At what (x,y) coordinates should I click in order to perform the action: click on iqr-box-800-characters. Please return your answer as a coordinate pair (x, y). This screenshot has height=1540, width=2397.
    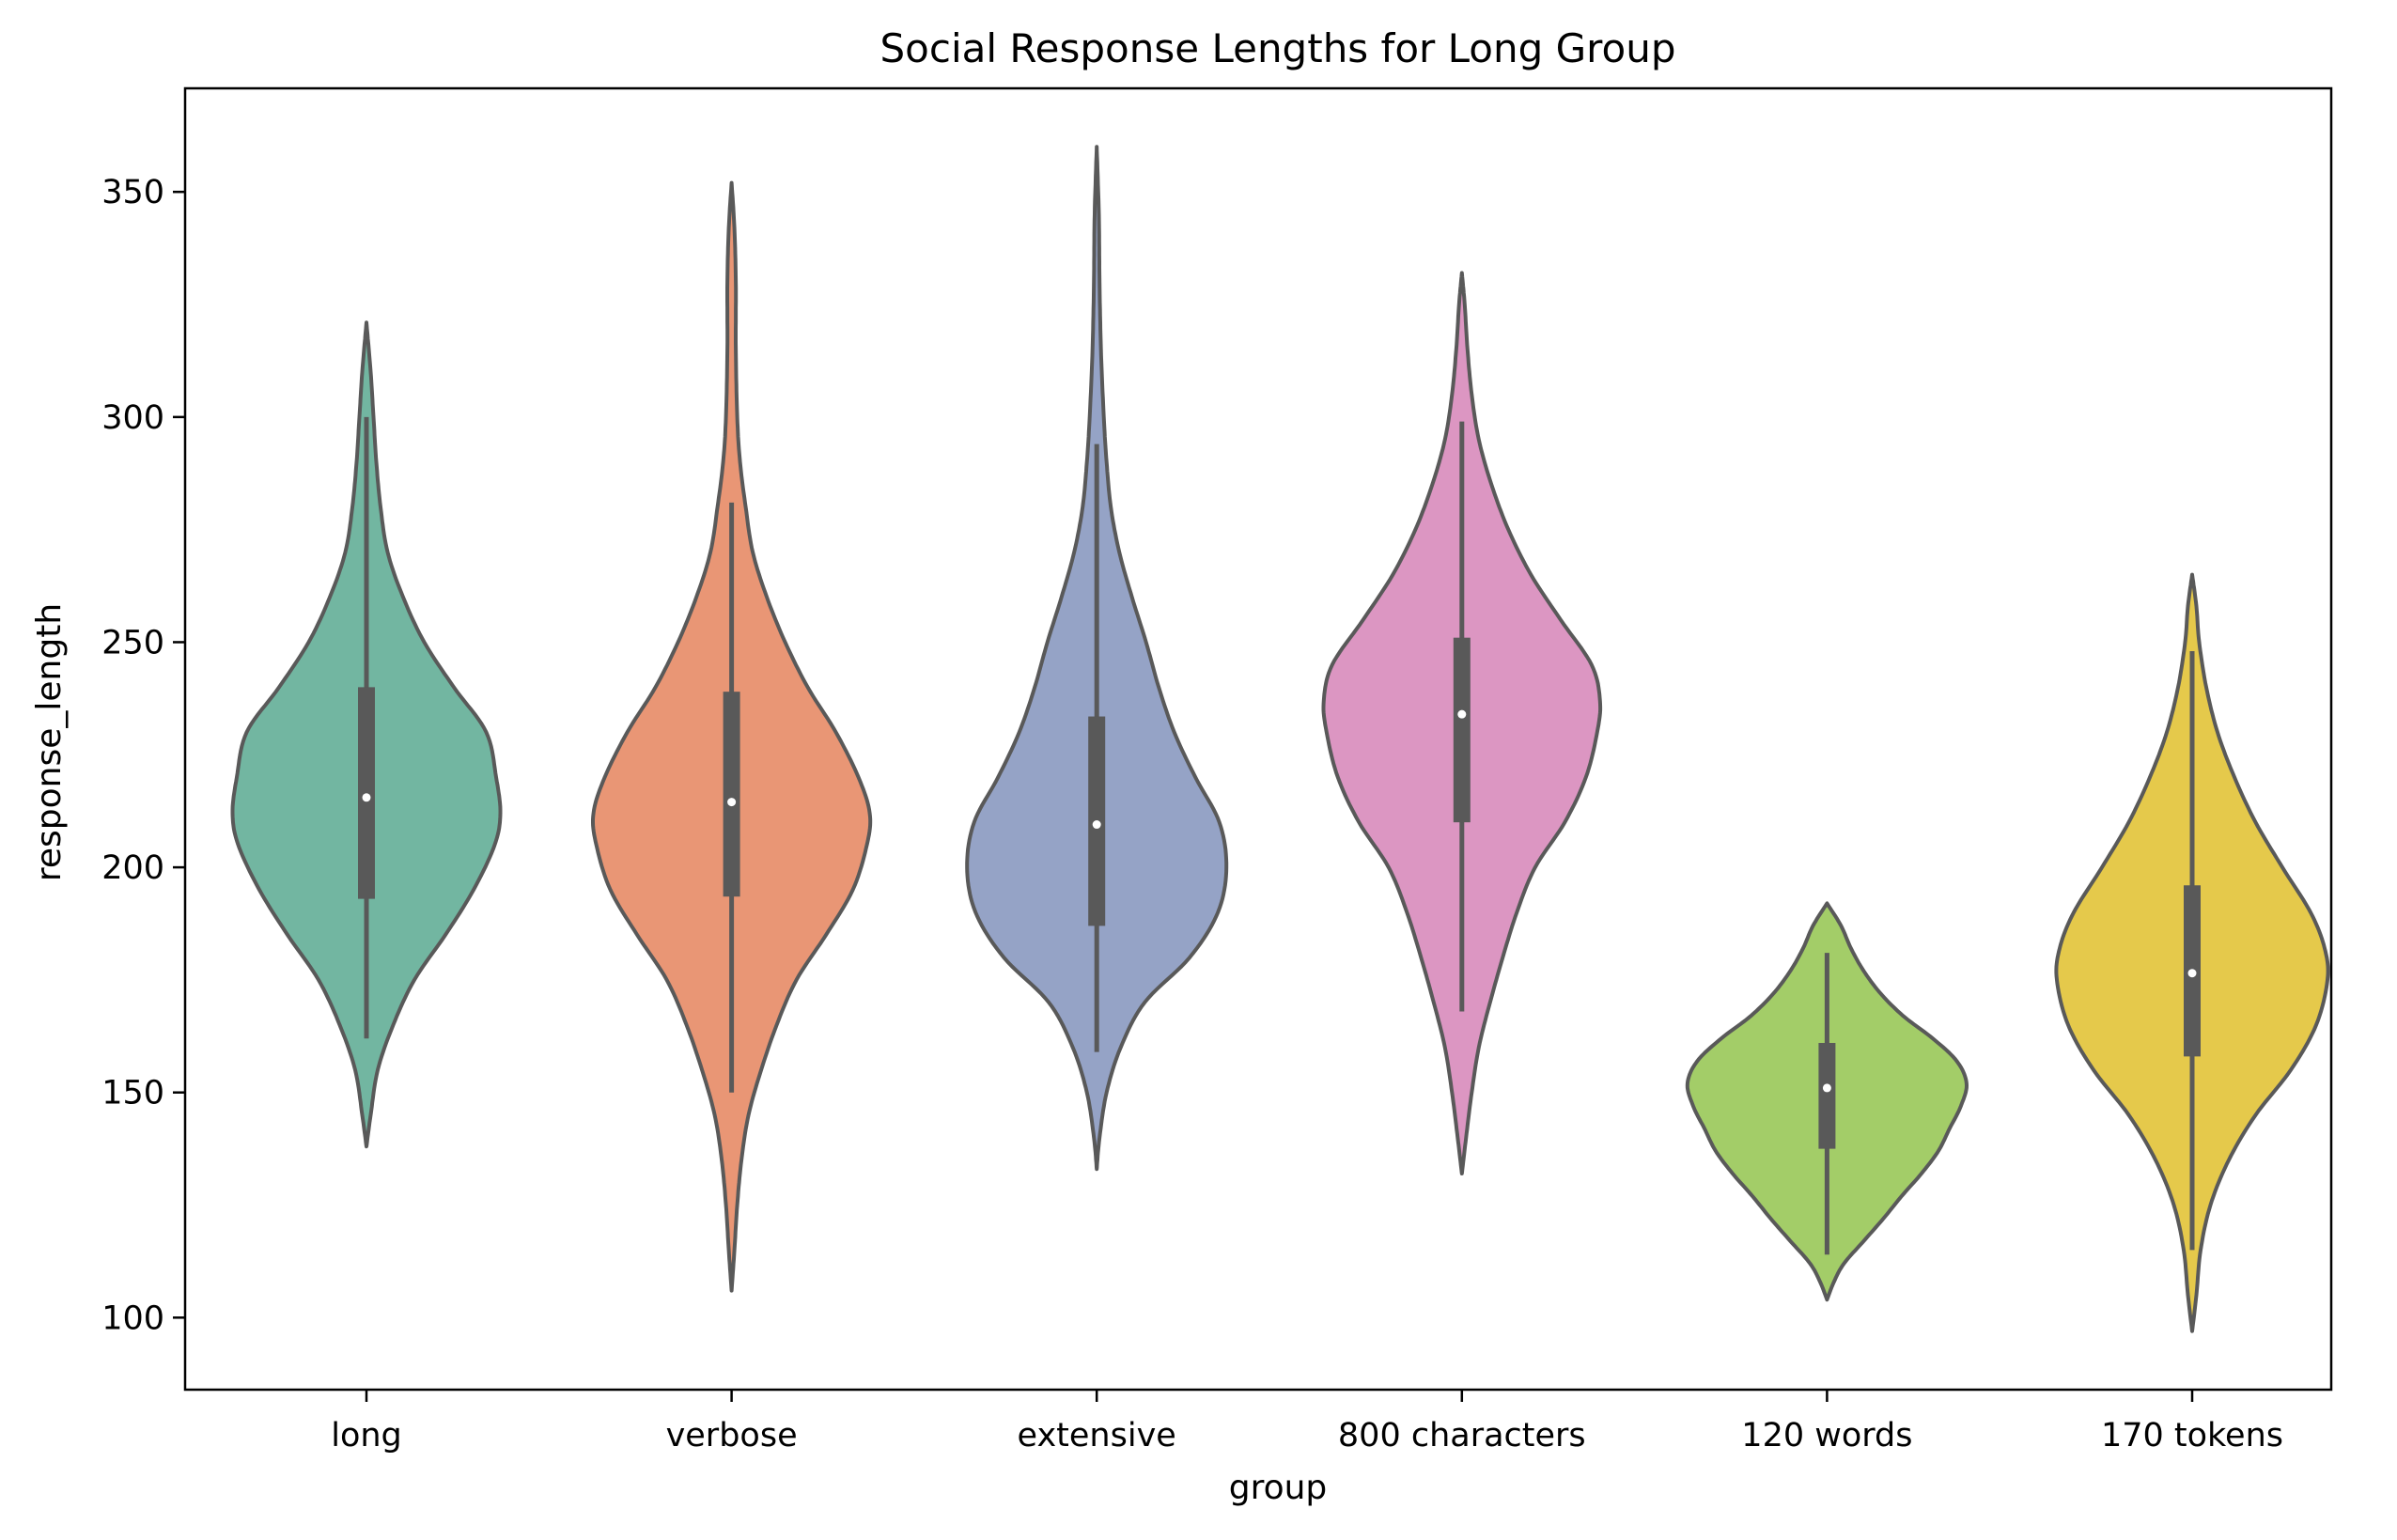
    Looking at the image, I should click on (1462, 730).